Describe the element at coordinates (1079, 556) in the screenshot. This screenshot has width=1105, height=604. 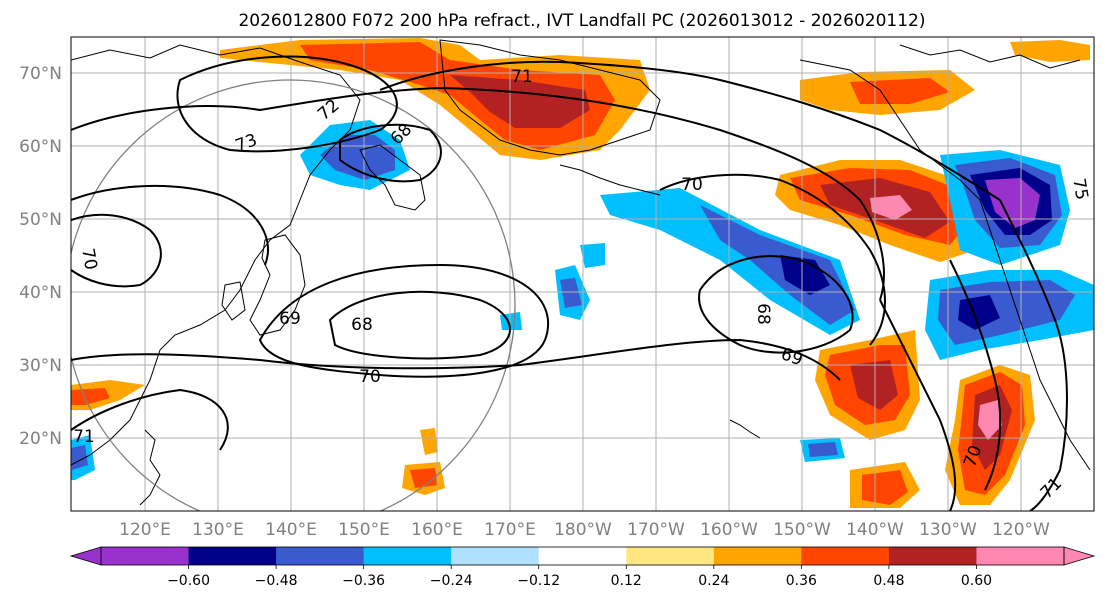
I see `colorbar-extend-max` at that location.